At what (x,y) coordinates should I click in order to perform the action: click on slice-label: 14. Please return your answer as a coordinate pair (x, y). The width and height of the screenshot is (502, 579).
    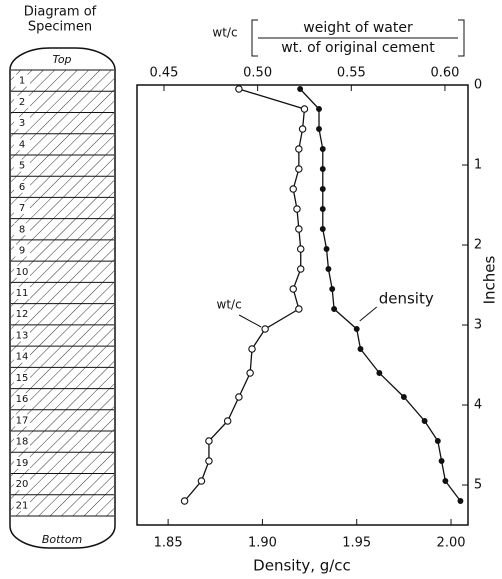
    Looking at the image, I should click on (22, 357).